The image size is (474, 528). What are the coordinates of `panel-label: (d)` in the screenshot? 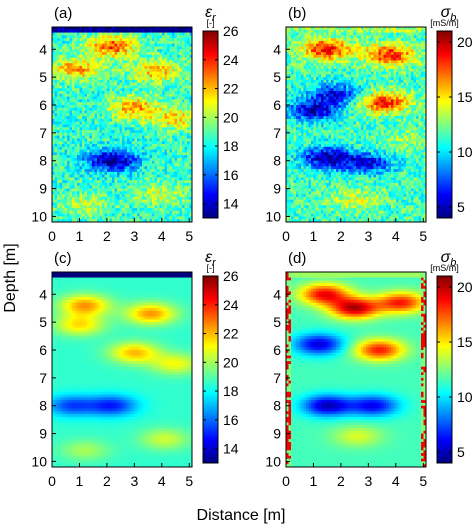 It's located at (297, 258).